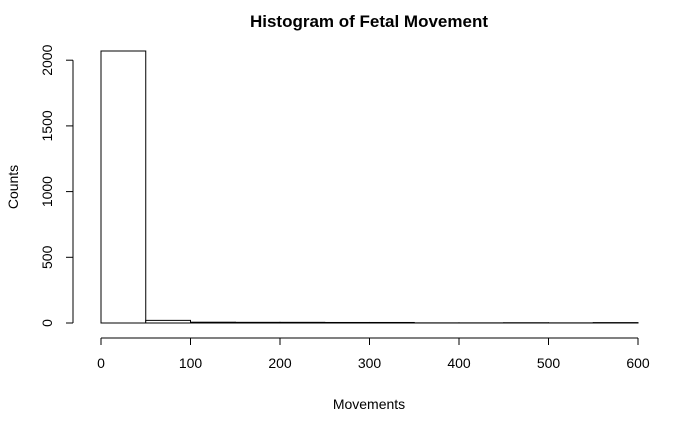 The height and width of the screenshot is (437, 700). I want to click on y-axis-label: Counts, so click(13, 187).